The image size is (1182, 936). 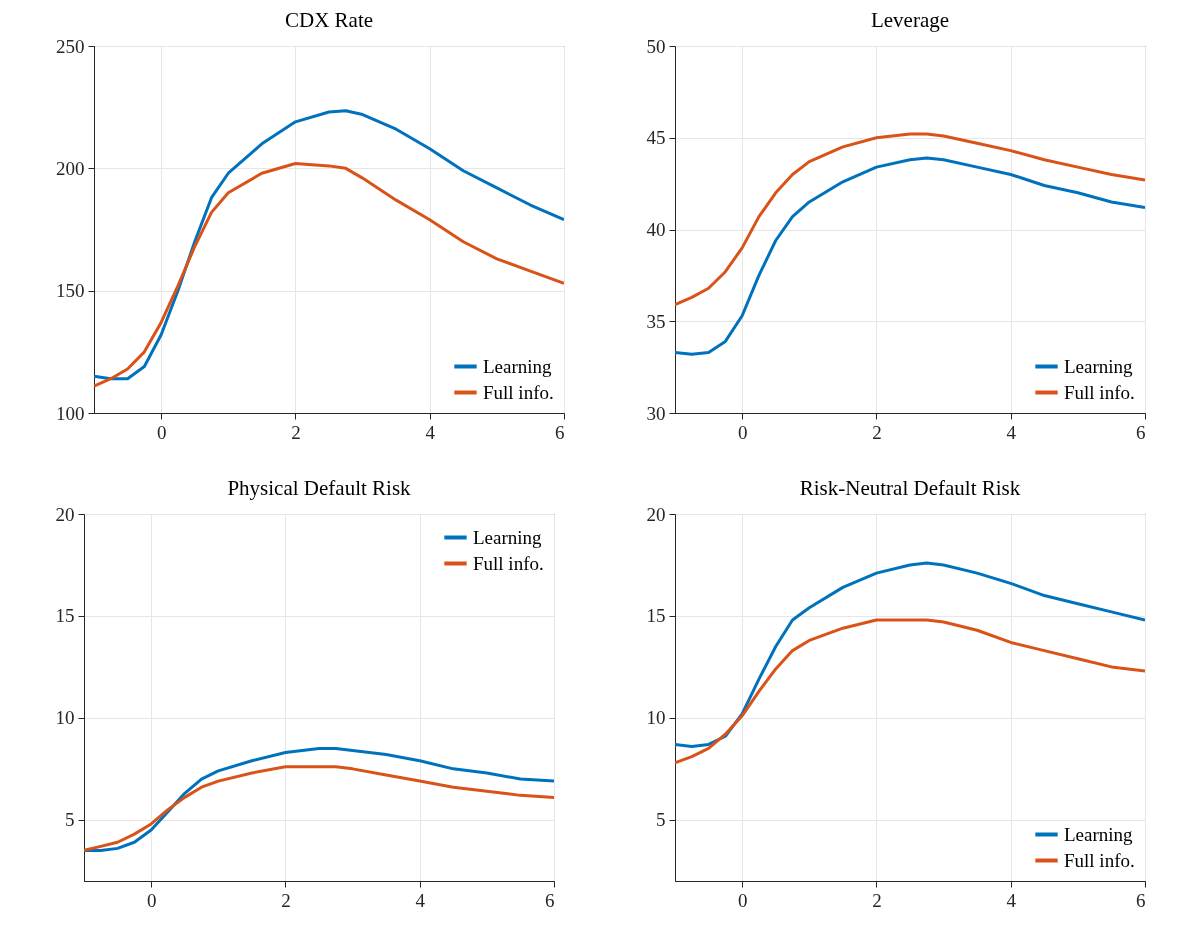 I want to click on y-tick-label: 50, so click(x=656, y=46).